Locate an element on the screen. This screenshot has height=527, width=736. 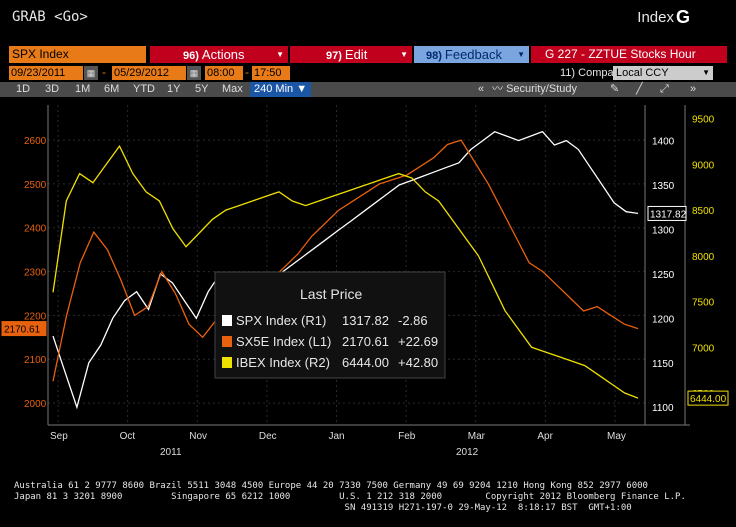
compare-button: 11) Compare is located at coordinates (592, 73).